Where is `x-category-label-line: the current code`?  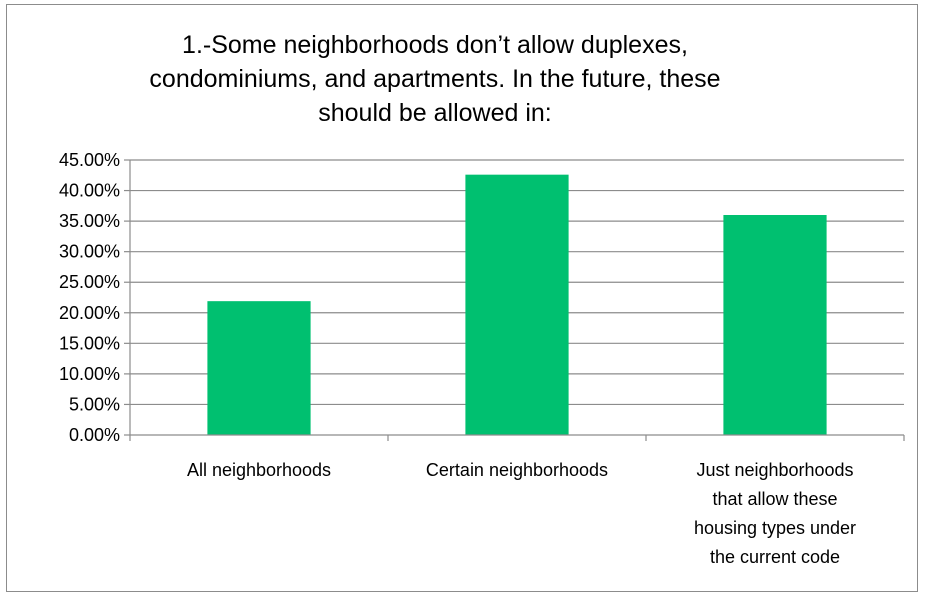 x-category-label-line: the current code is located at coordinates (775, 557).